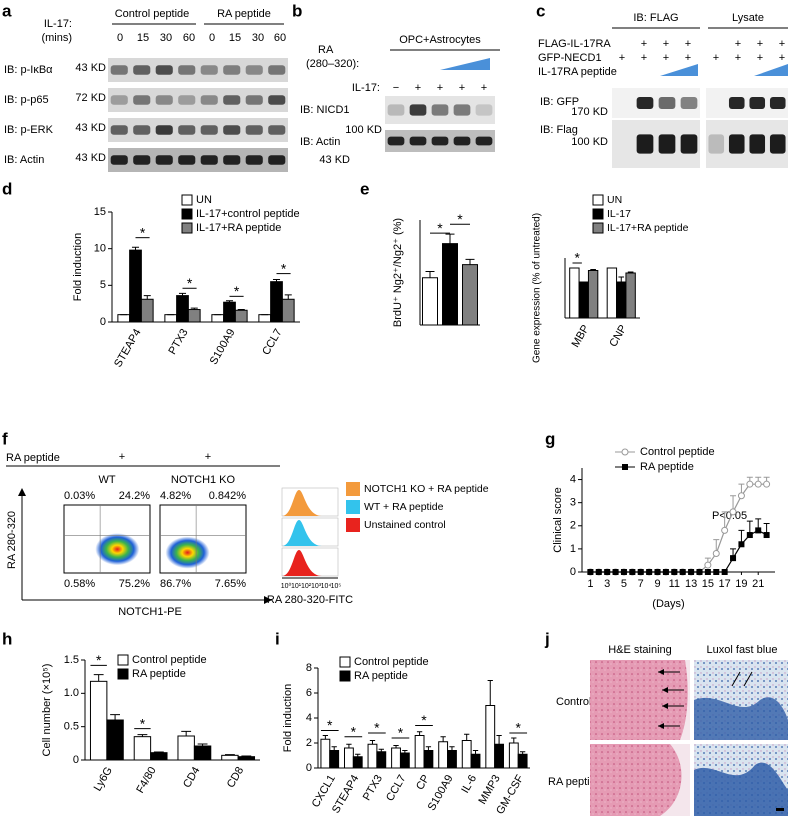  I want to click on y-tick-label: 5, so click(103, 285).